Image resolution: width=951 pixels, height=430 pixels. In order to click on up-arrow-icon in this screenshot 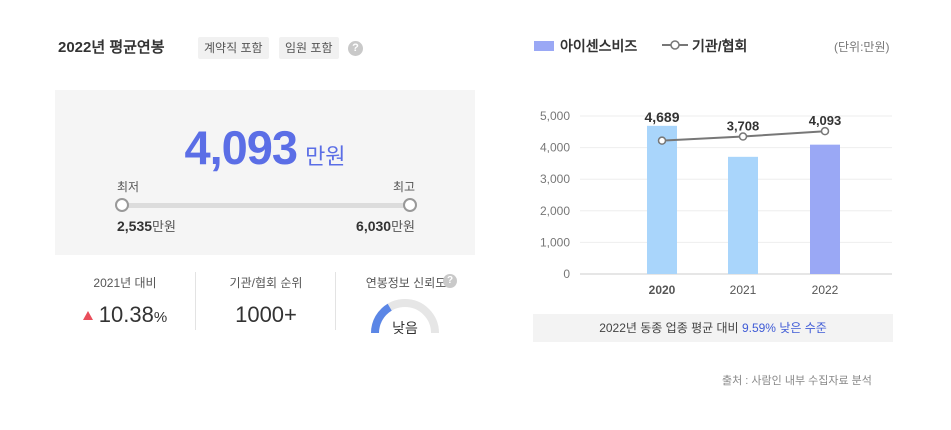, I will do `click(87, 315)`.